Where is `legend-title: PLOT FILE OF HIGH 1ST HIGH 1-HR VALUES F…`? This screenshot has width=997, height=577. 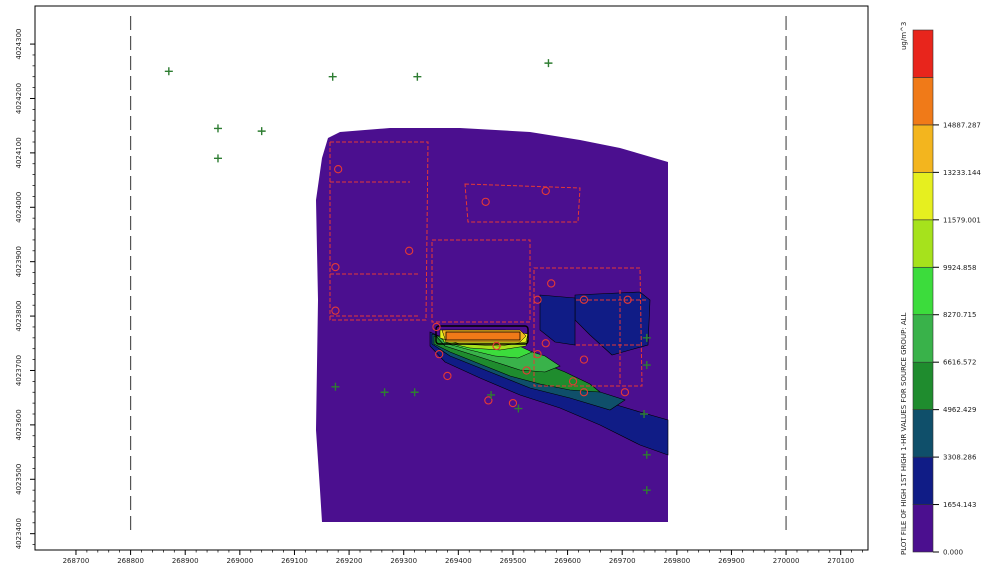
legend-title: PLOT FILE OF HIGH 1ST HIGH 1-HR VALUES F… is located at coordinates (904, 433).